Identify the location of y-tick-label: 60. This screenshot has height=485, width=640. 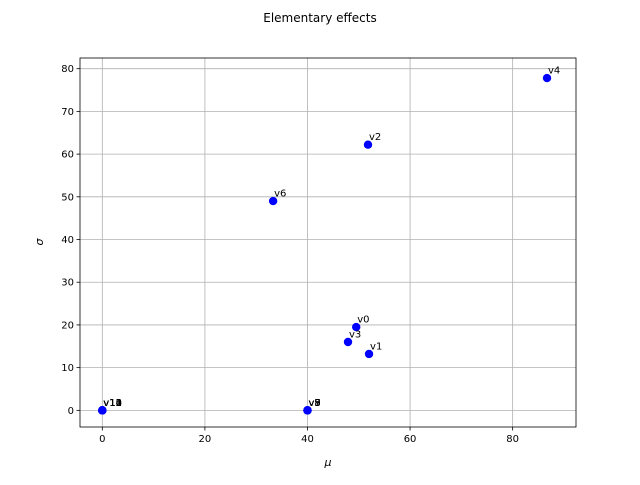
(67, 155).